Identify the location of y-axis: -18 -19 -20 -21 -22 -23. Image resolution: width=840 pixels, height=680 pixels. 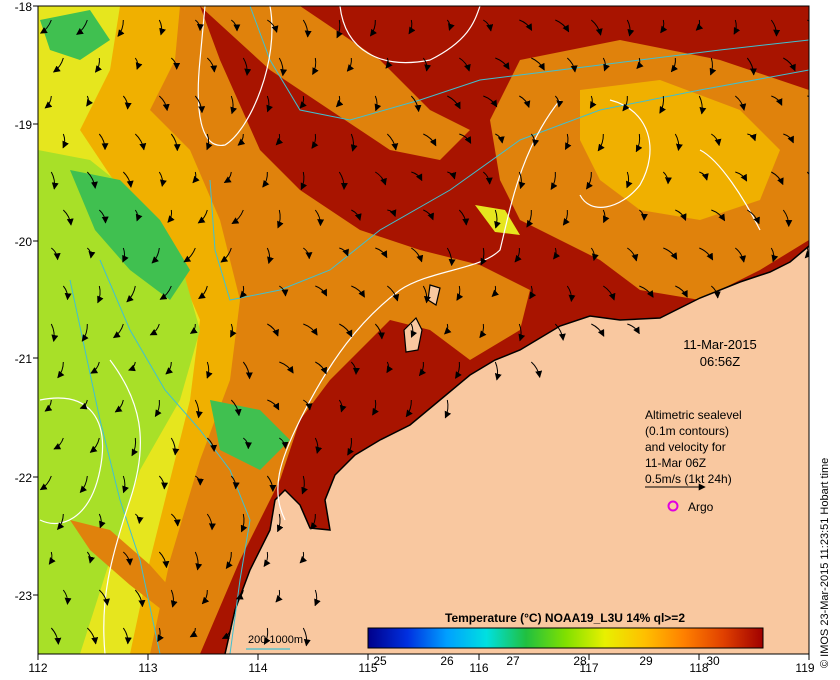
(24, 301).